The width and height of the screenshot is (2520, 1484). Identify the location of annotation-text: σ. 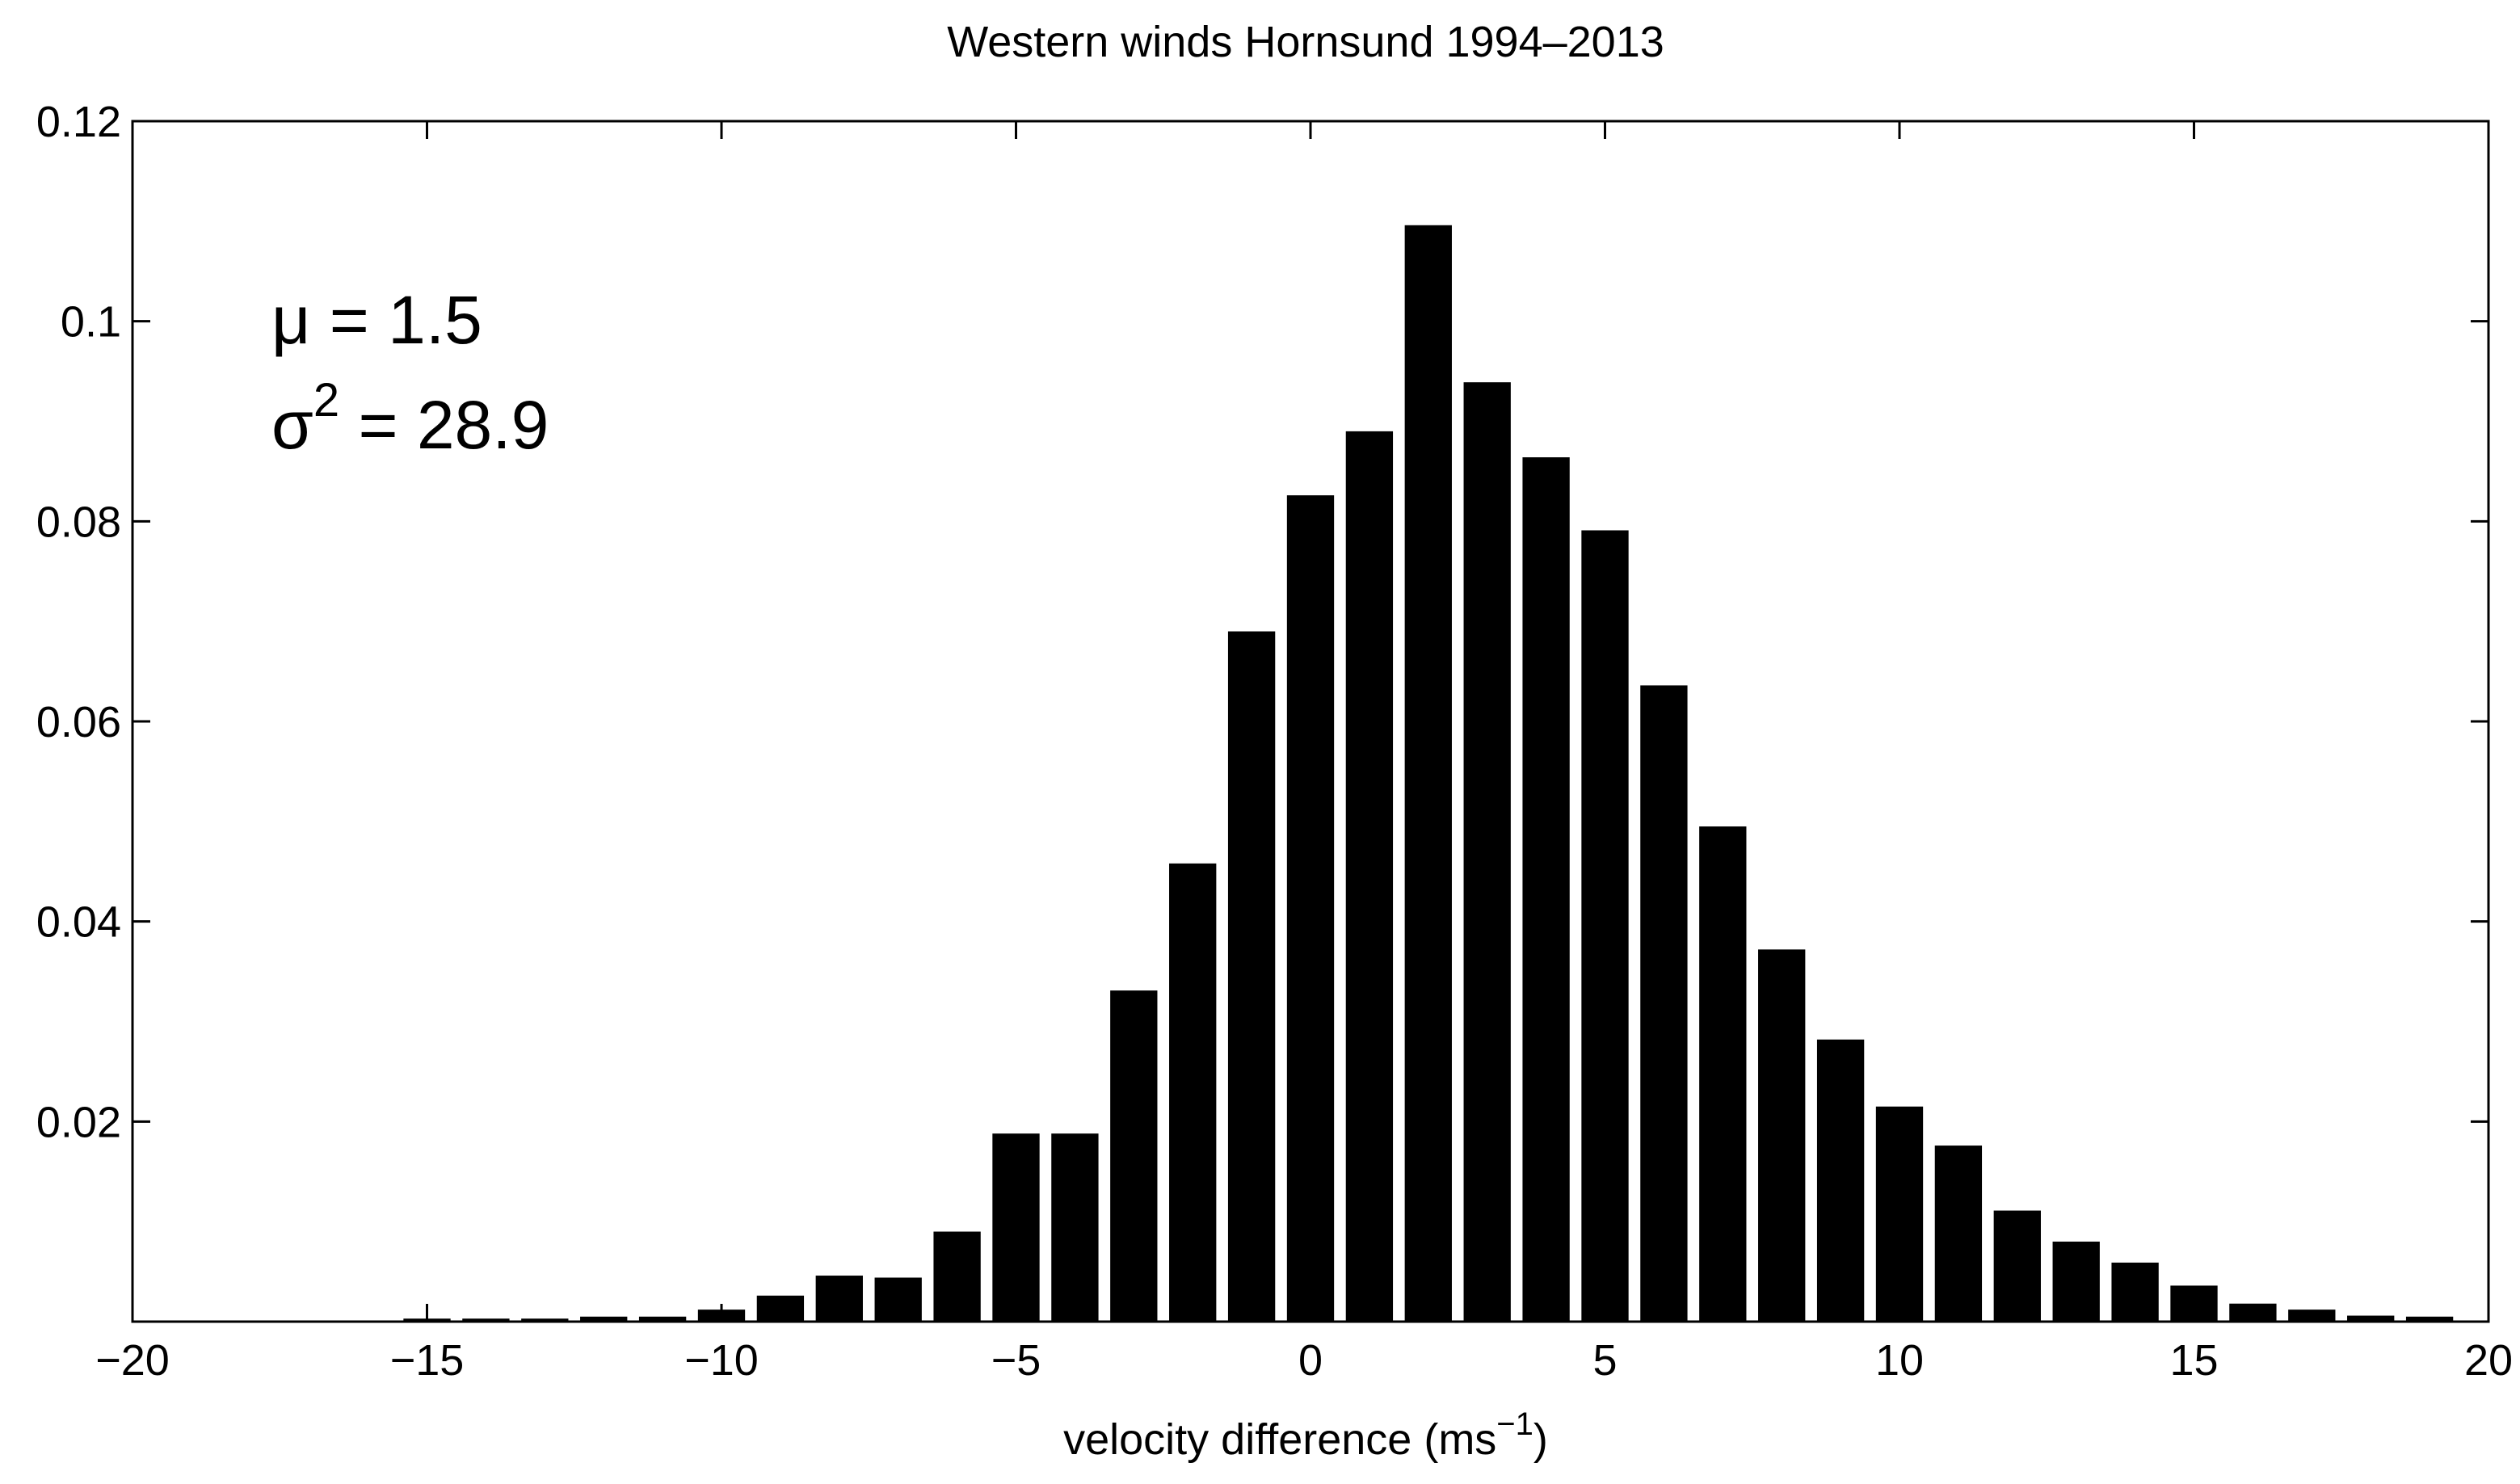
(292, 425).